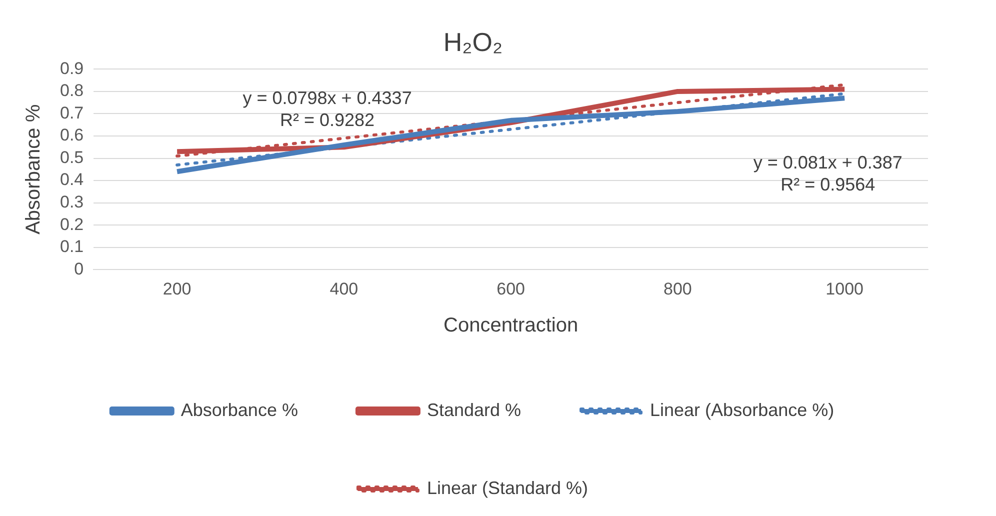 The width and height of the screenshot is (996, 516). I want to click on y-tick-label: 0.9, so click(72, 68).